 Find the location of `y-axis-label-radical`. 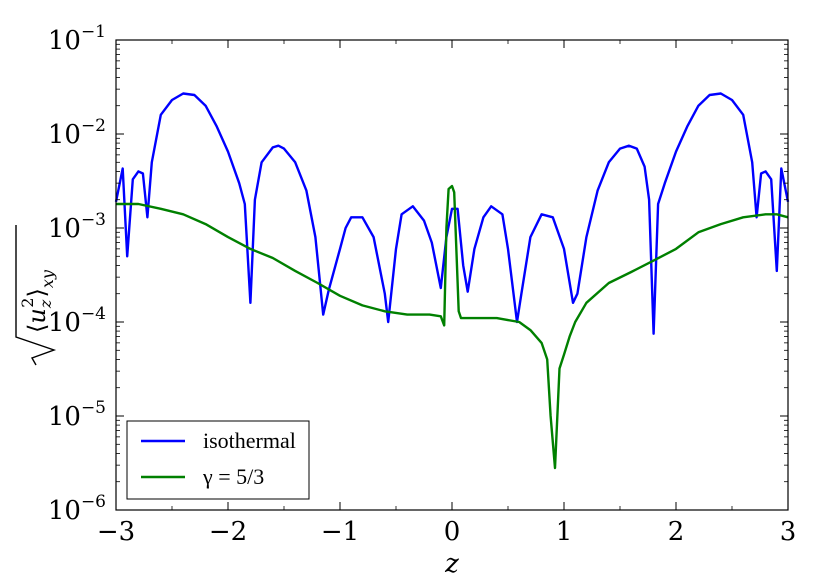

y-axis-label-radical is located at coordinates (36, 295).